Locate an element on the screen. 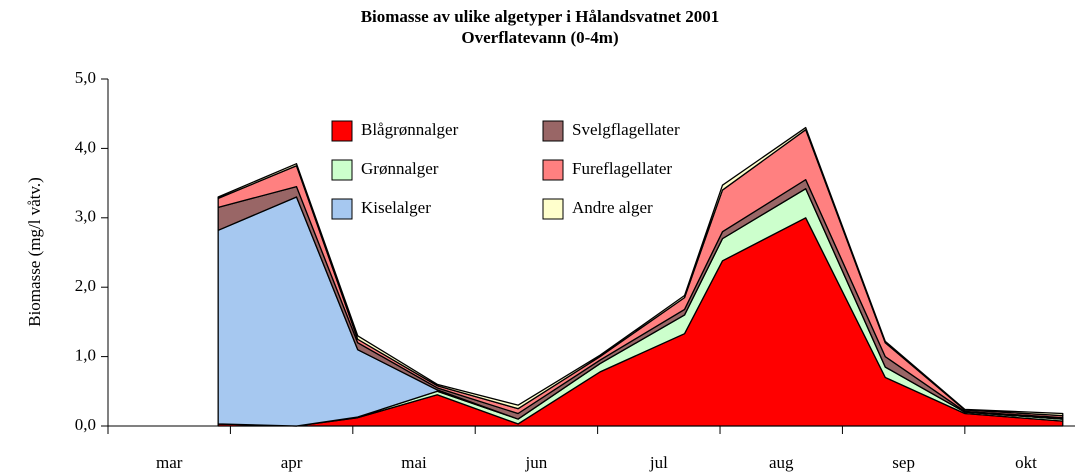 The height and width of the screenshot is (475, 1080). legend-label: Svelgflagellater is located at coordinates (626, 129).